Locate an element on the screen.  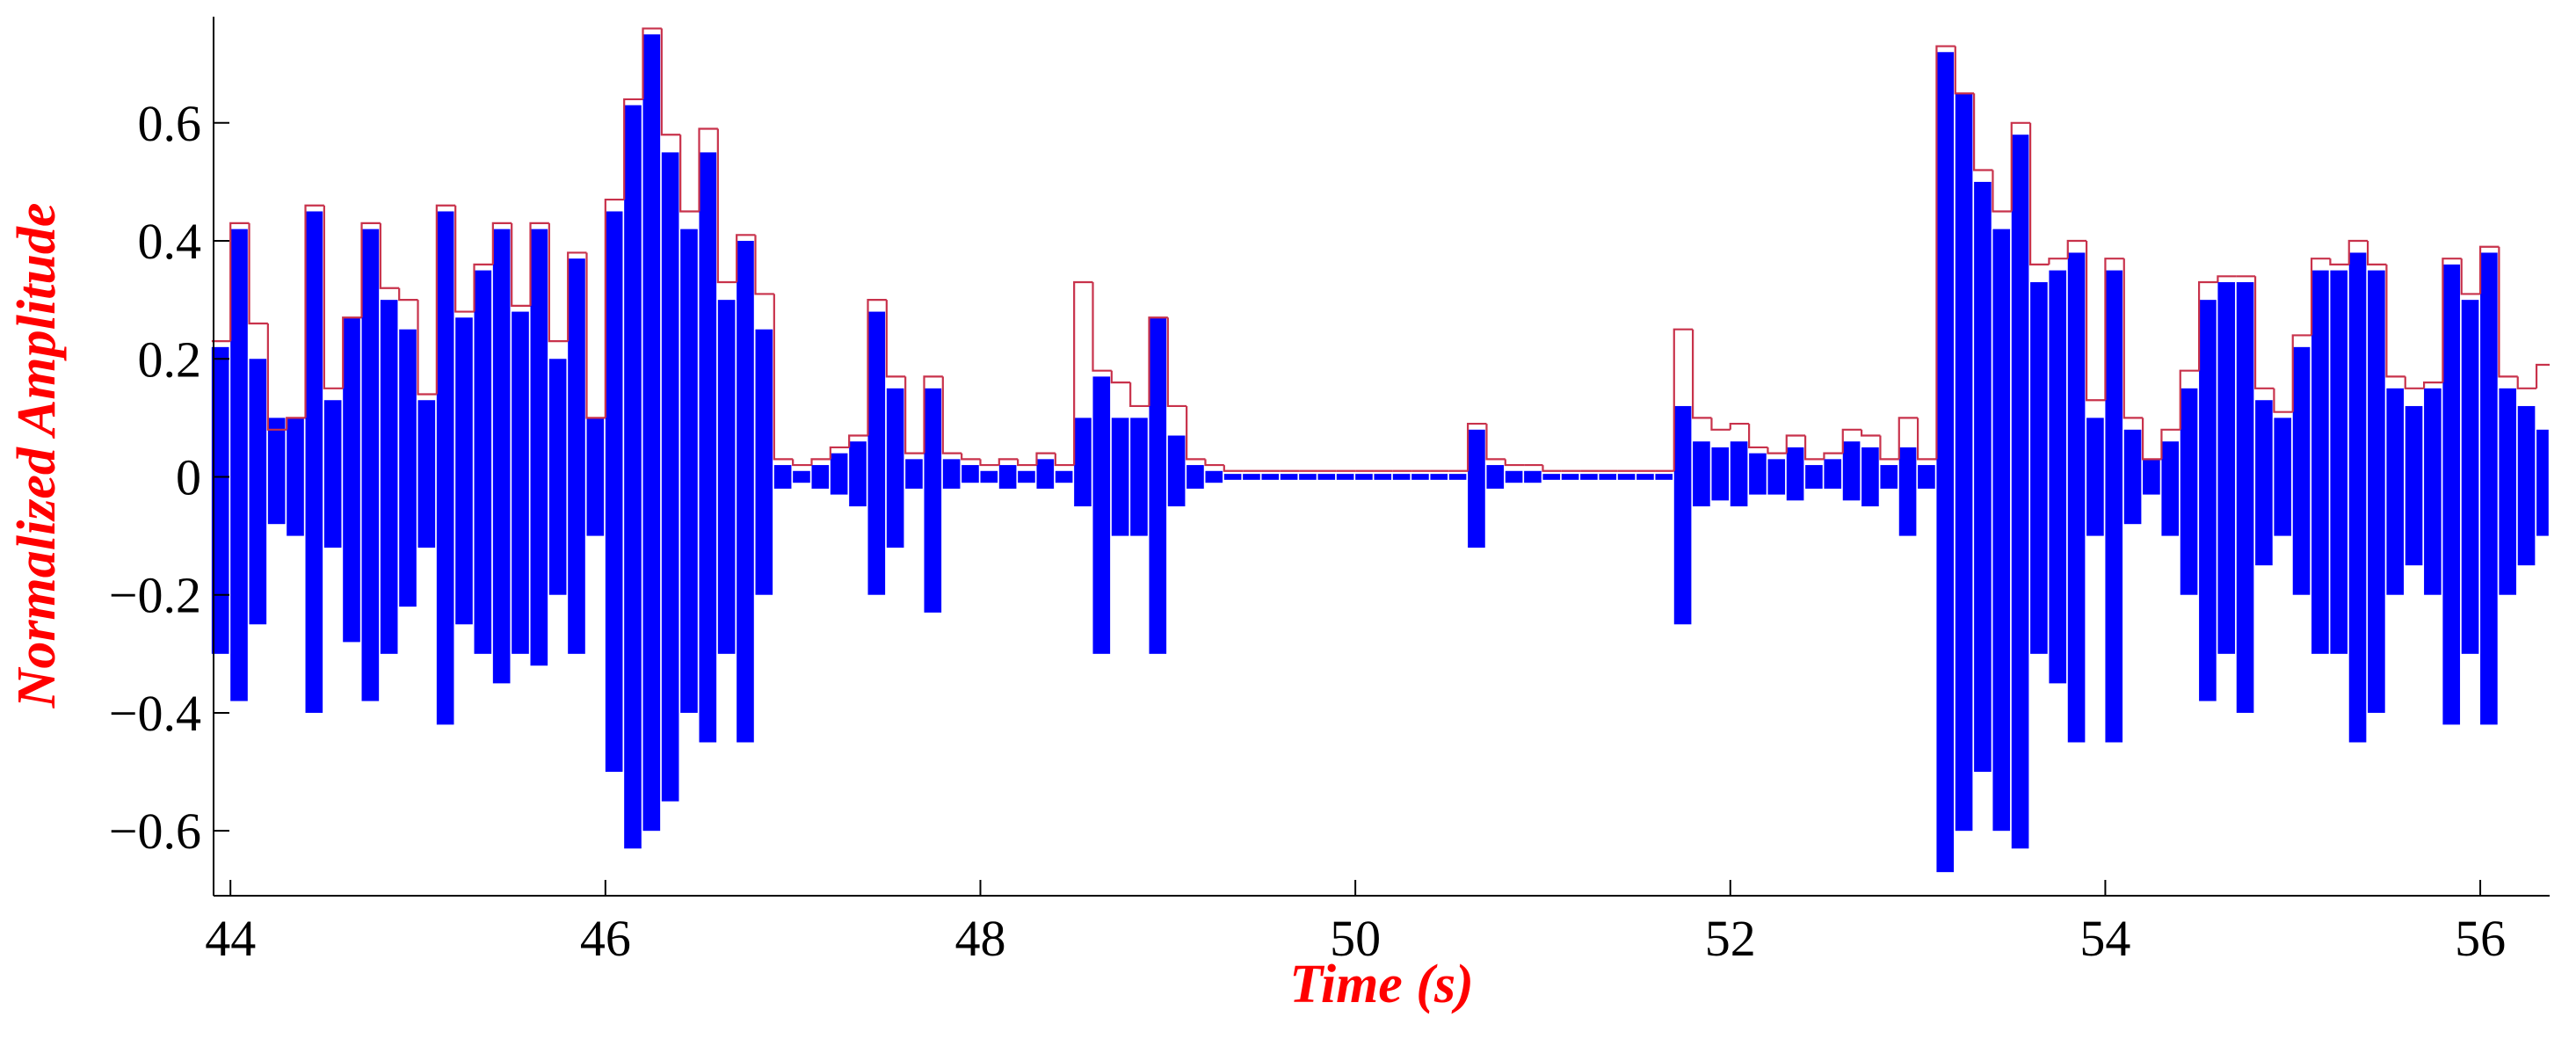
x-tick-label: 46 is located at coordinates (605, 938).